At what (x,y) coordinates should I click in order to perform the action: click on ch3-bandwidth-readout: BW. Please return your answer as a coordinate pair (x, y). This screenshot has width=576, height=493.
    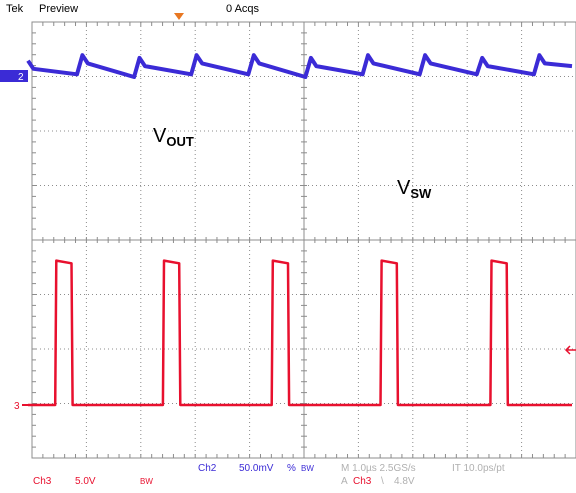
    Looking at the image, I should click on (146, 481).